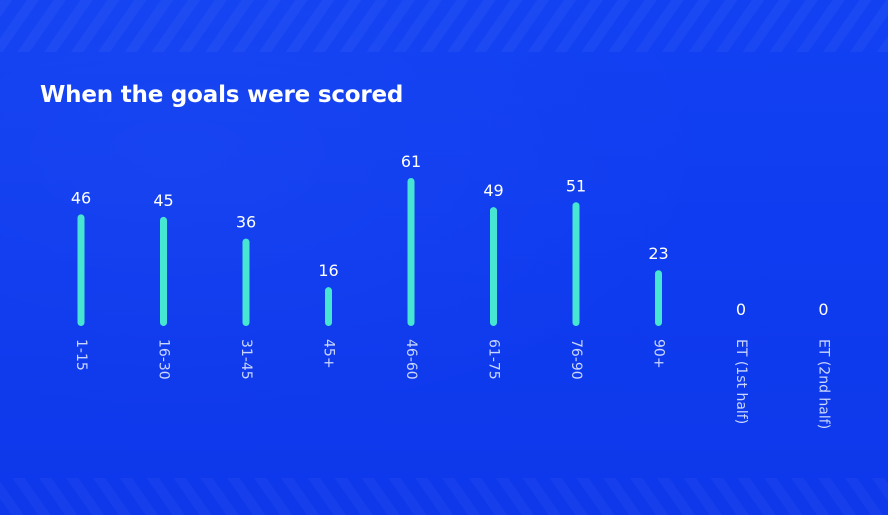  Describe the element at coordinates (246, 359) in the screenshot. I see `category-label: 31-45` at that location.